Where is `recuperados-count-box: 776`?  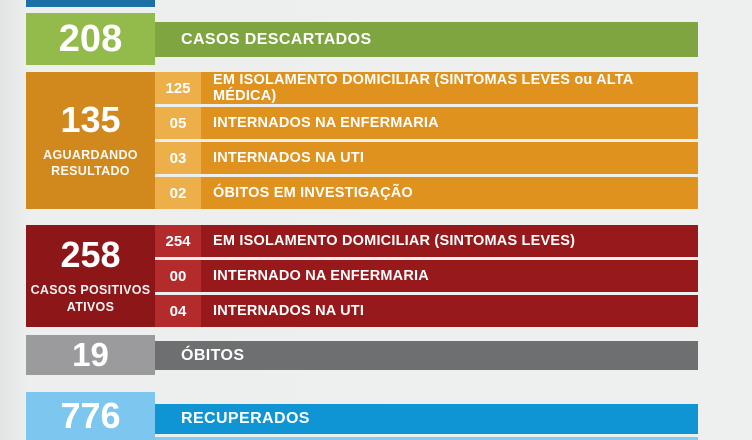 recuperados-count-box: 776 is located at coordinates (90, 416).